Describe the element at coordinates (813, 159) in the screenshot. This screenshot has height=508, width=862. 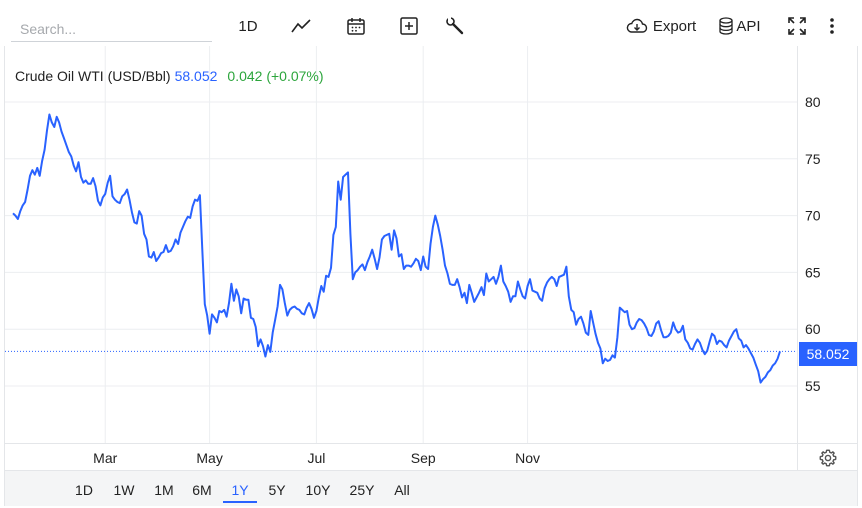
I see `y-tick-label: 75` at that location.